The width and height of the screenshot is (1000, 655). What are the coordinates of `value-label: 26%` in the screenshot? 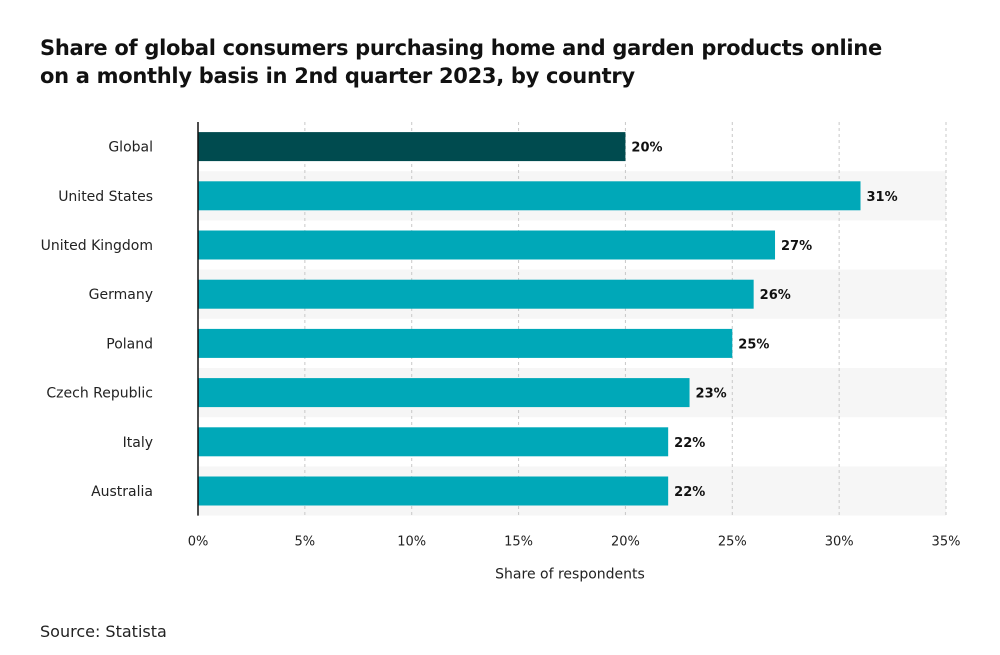 It's located at (775, 295).